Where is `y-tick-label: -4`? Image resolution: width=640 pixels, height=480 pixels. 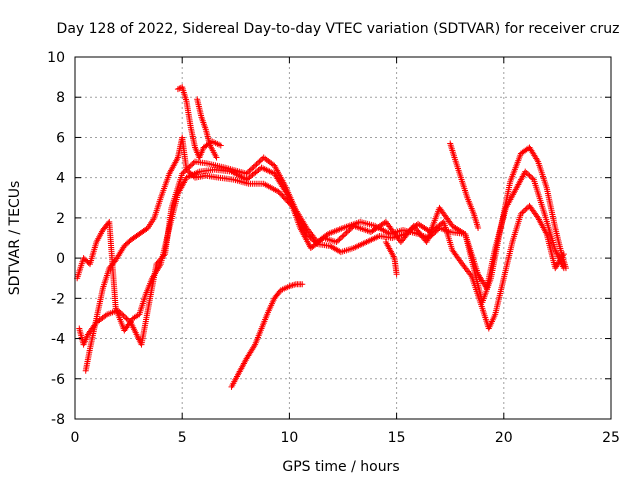
y-tick-label: -4 is located at coordinates (58, 340).